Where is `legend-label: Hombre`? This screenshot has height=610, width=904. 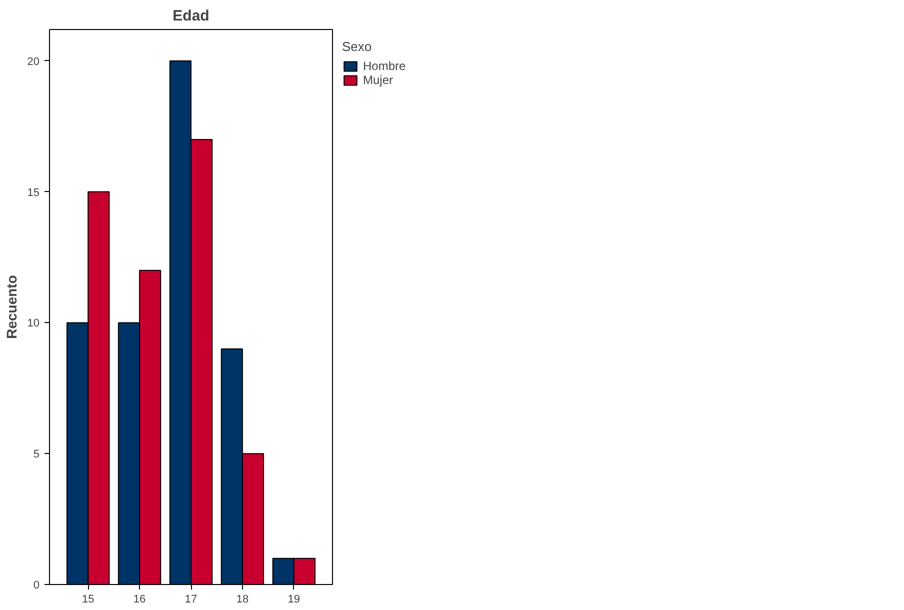
legend-label: Hombre is located at coordinates (384, 66).